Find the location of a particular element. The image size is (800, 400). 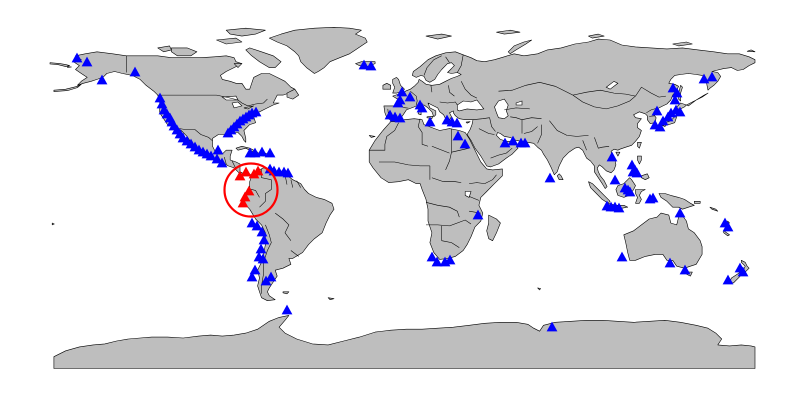

land-devon-island is located at coordinates (229, 41).